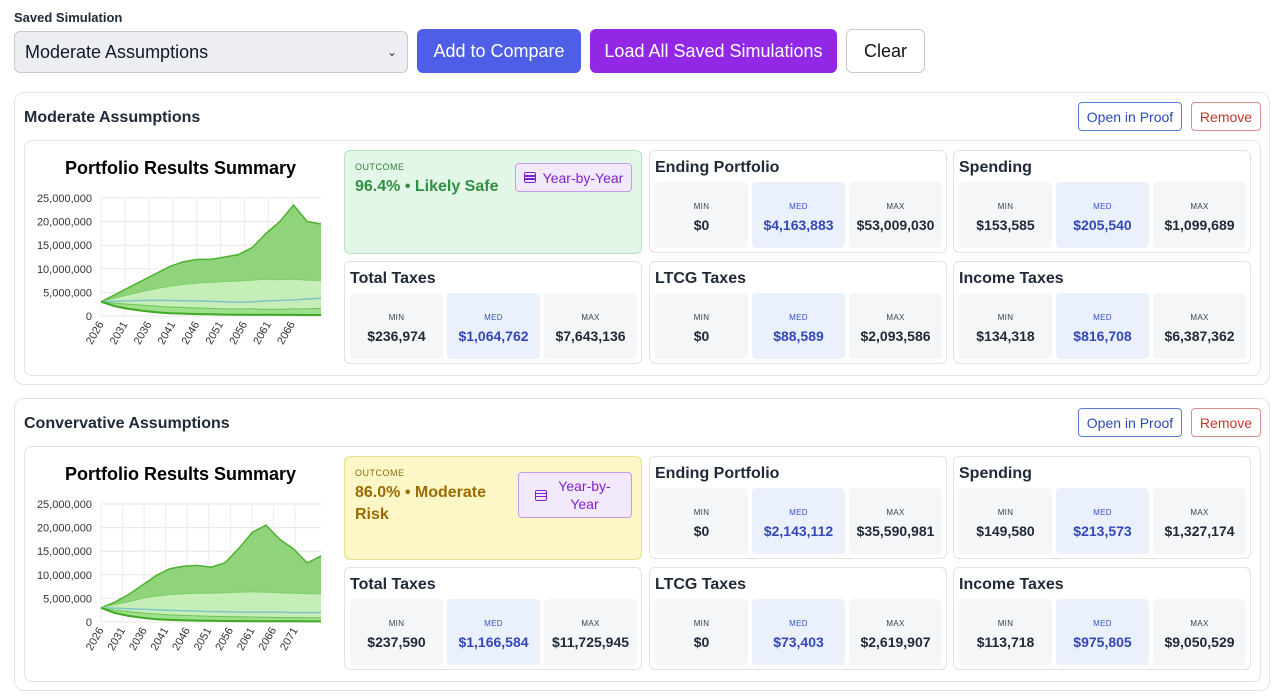 This screenshot has width=1282, height=698. What do you see at coordinates (590, 326) in the screenshot?
I see `stat-max: MAX $7,643,136` at bounding box center [590, 326].